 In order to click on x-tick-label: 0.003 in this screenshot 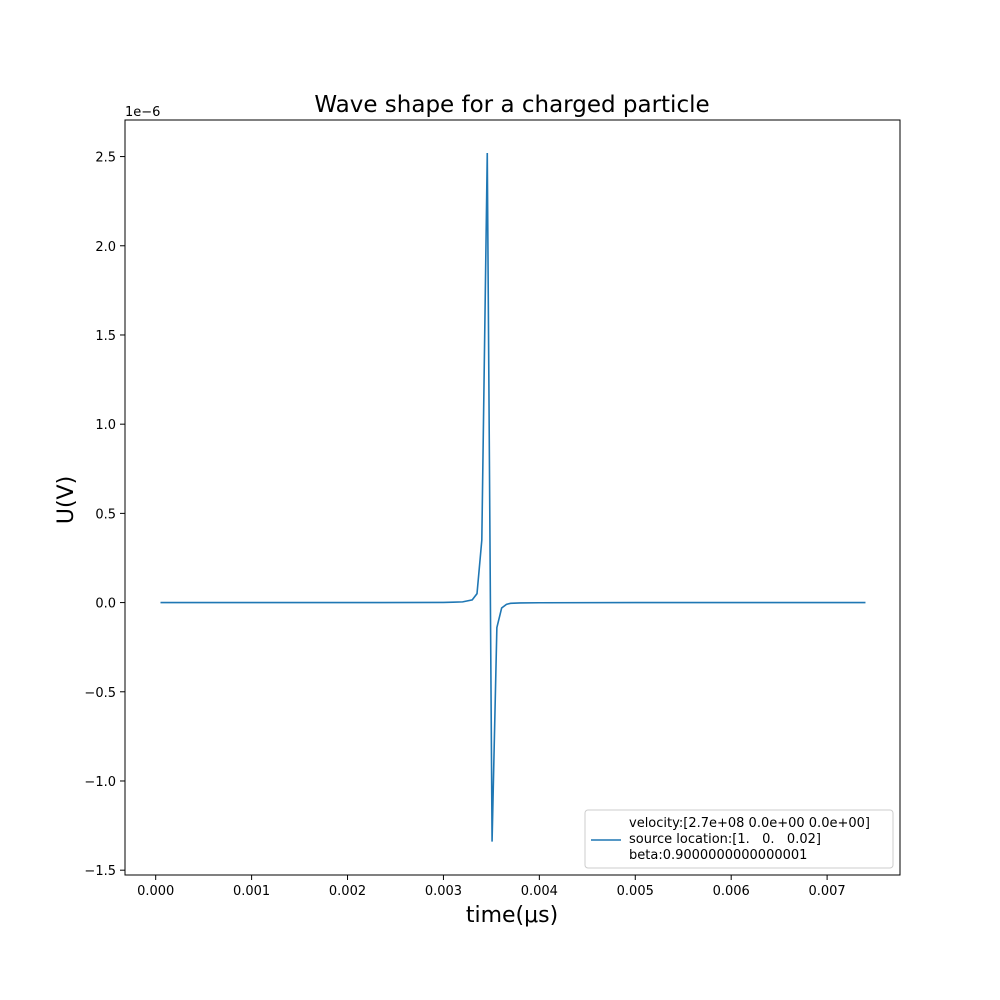, I will do `click(443, 891)`.